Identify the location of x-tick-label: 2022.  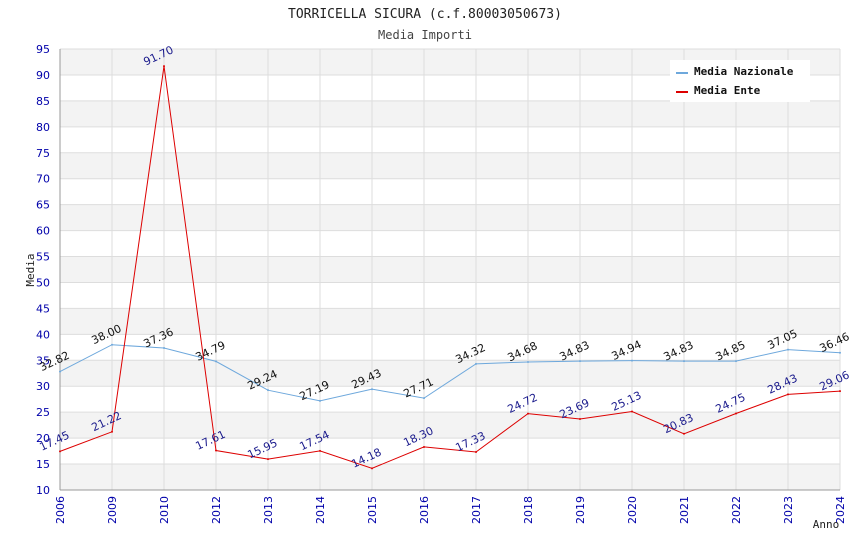
(736, 510).